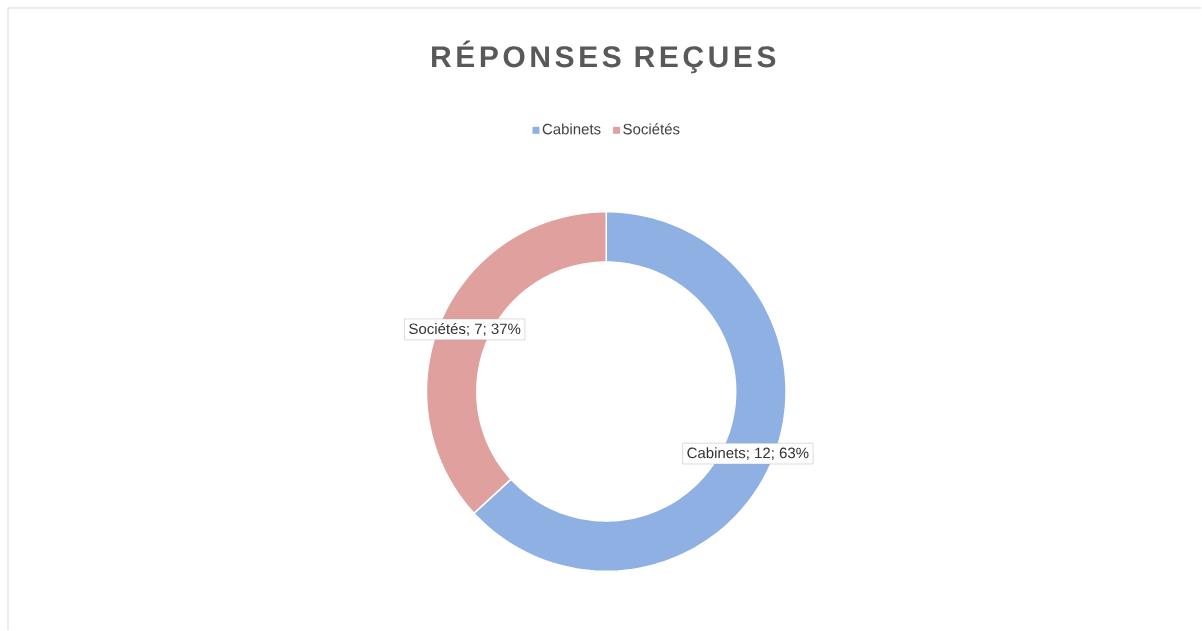 The image size is (1202, 631). I want to click on legend-label: Sociétés, so click(651, 129).